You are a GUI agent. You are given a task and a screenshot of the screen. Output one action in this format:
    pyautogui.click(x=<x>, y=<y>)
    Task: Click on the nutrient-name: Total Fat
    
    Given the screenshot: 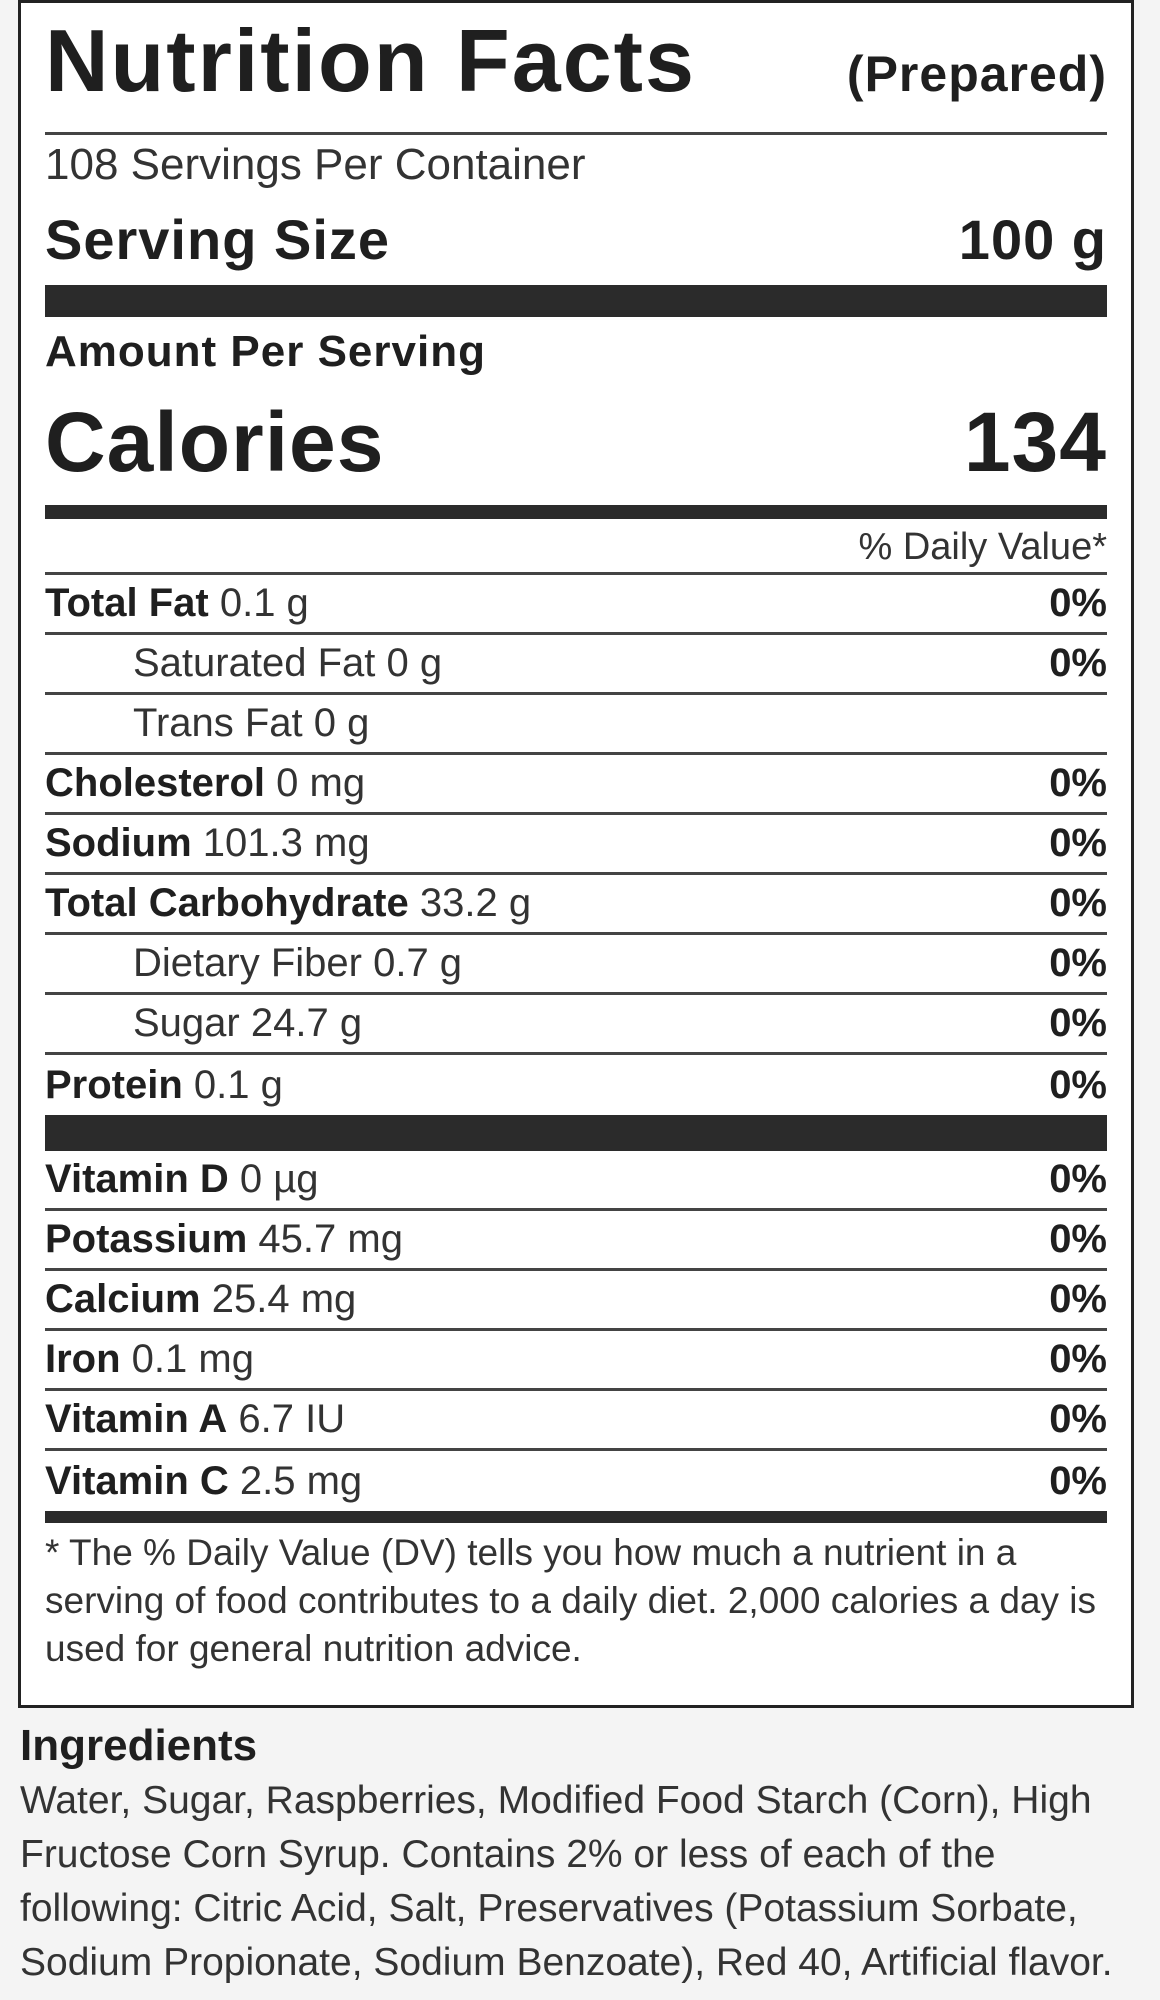 What is the action you would take?
    pyautogui.click(x=127, y=603)
    